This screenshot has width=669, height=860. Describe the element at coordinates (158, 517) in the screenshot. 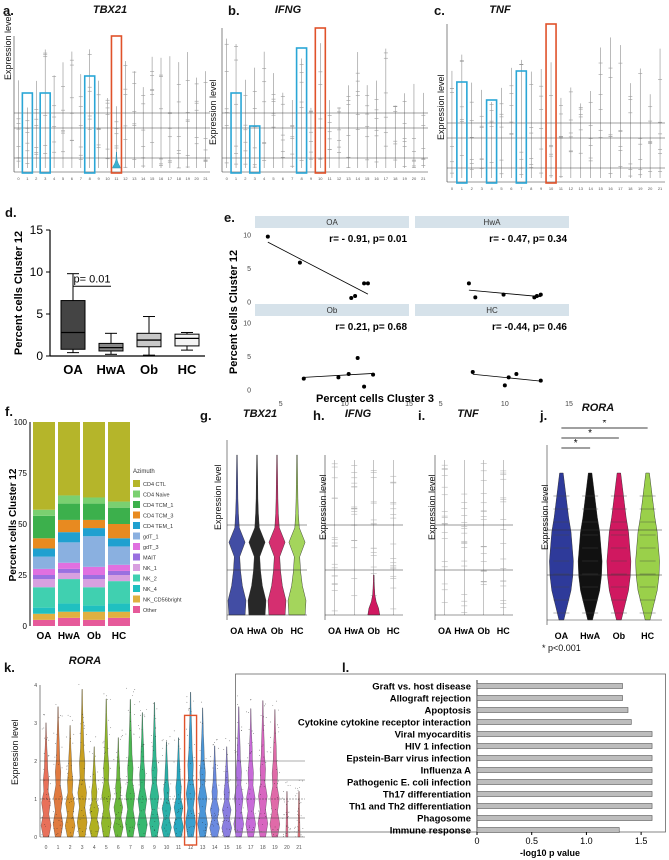

I see `legend-label-CD4 TCM_3: CD4 TCM_3` at that location.